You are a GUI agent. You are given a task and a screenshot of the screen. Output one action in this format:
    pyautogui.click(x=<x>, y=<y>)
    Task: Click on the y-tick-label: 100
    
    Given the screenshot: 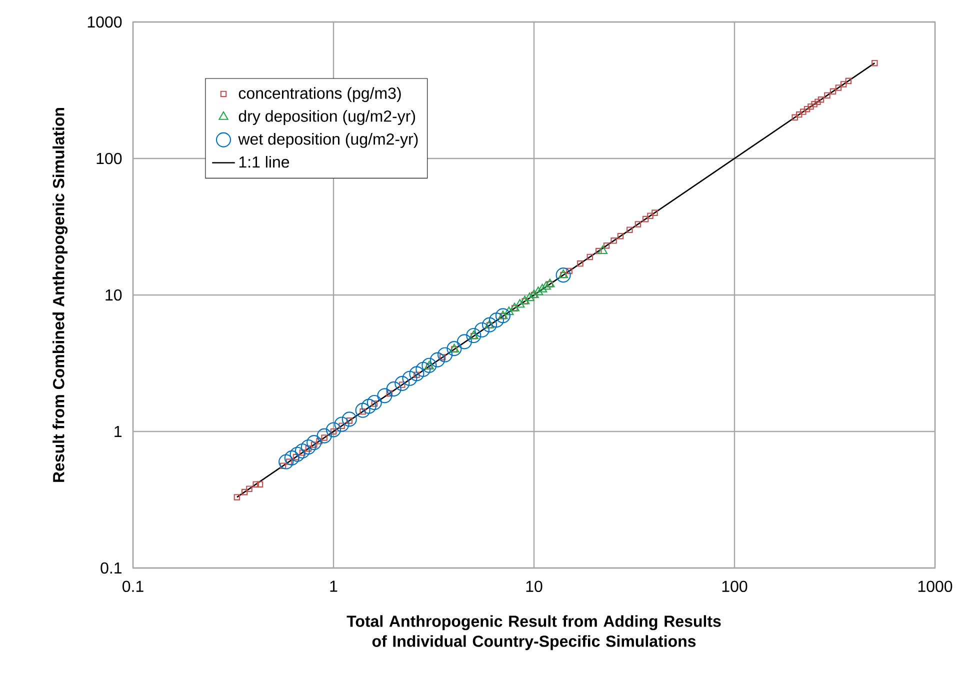 What is the action you would take?
    pyautogui.click(x=109, y=158)
    